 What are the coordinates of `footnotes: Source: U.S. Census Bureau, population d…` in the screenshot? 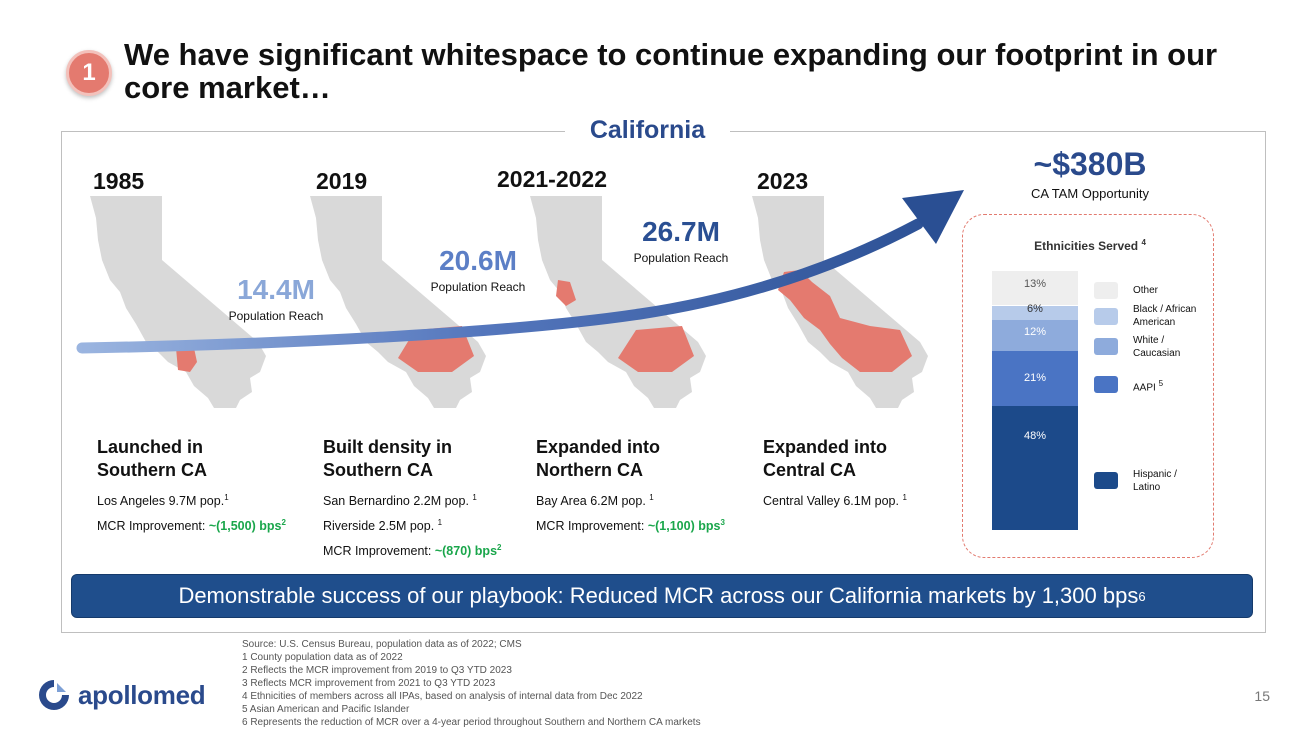 It's located at (471, 683).